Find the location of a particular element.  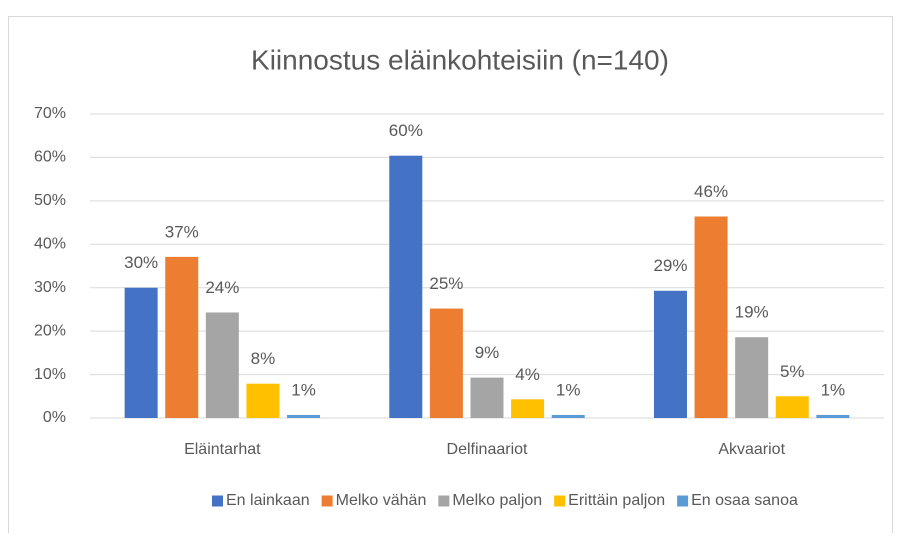

data-label: 30% is located at coordinates (141, 262).